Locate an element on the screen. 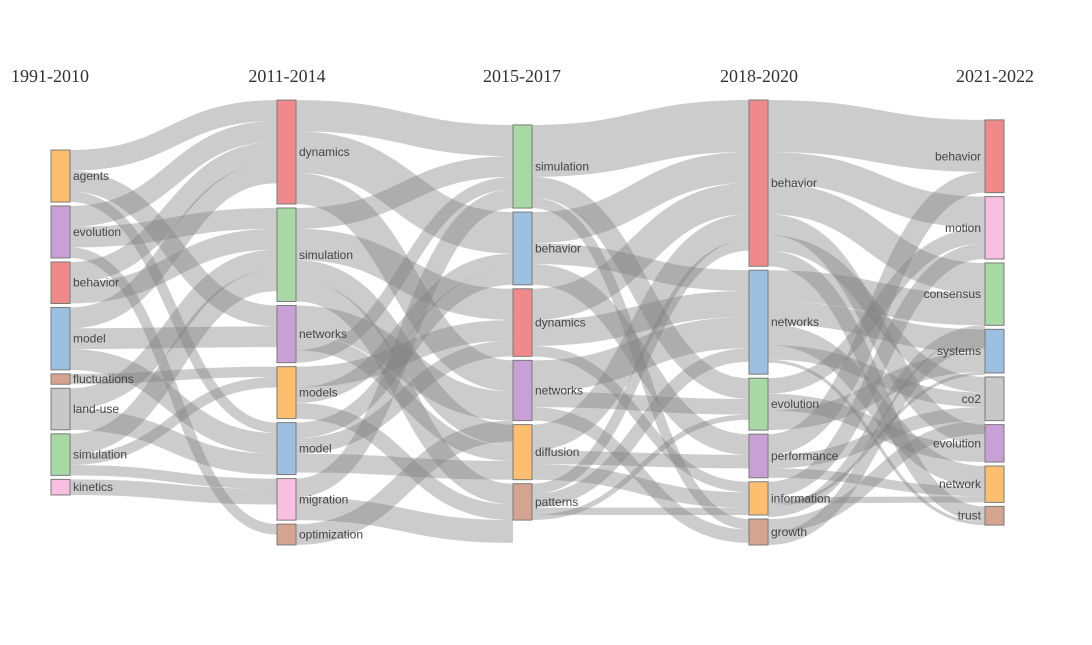 The width and height of the screenshot is (1092, 645). period-title: 2018-2020 is located at coordinates (759, 76).